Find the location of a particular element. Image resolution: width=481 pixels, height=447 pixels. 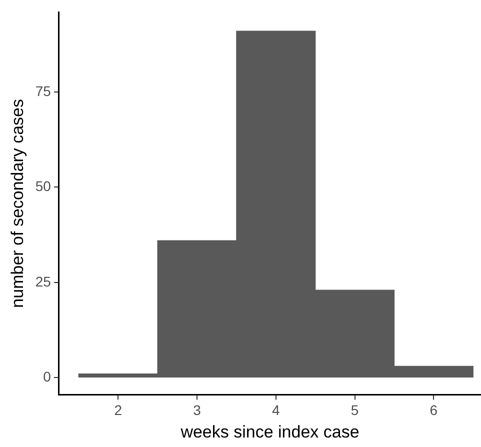

x-axis-title: weeks since index case is located at coordinates (270, 432).